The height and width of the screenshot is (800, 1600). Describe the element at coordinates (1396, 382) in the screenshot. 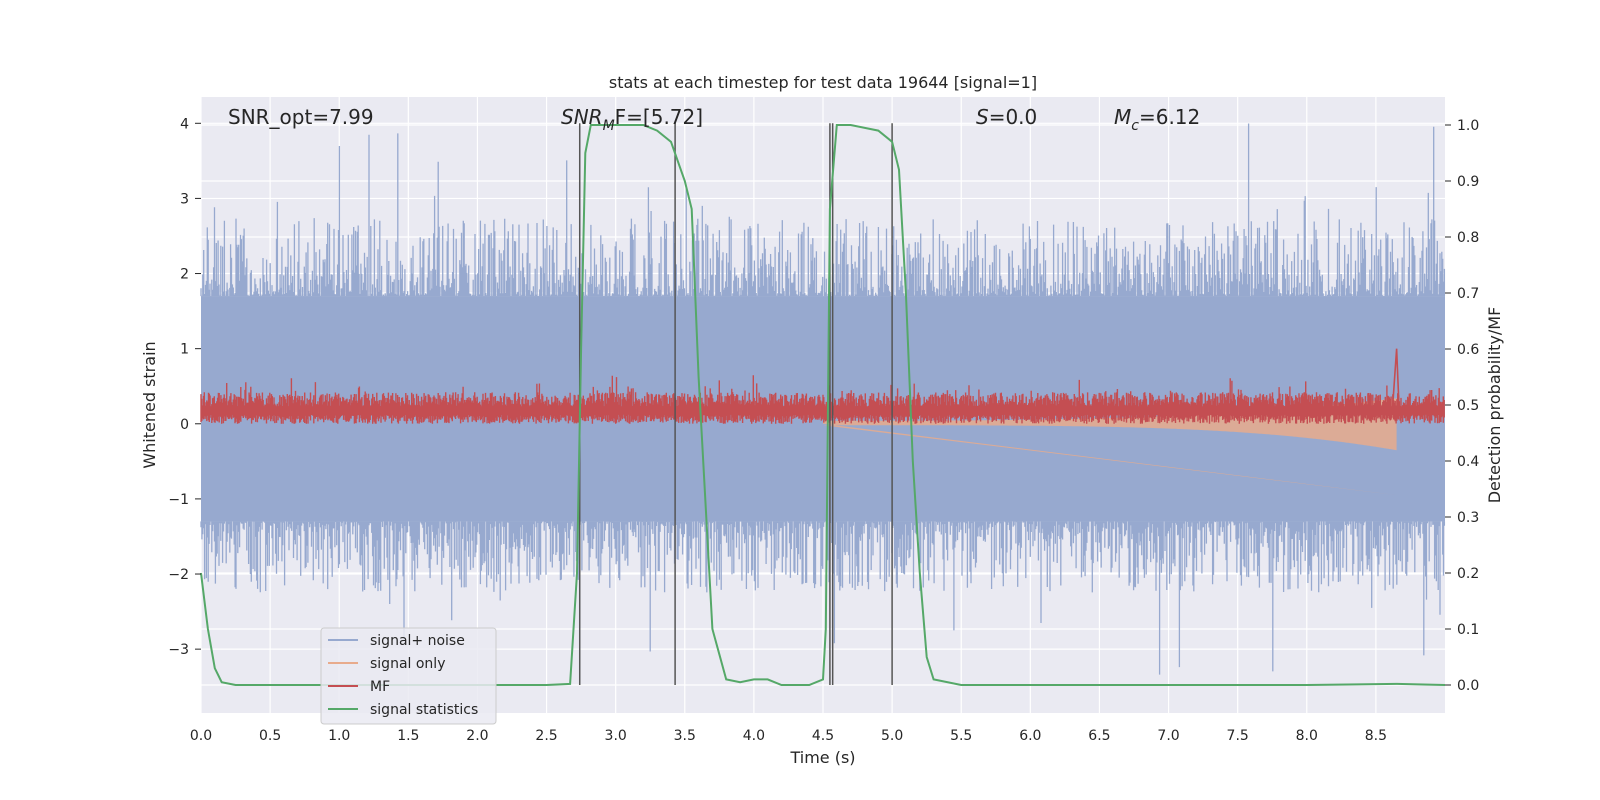

I see `mf-peak` at that location.